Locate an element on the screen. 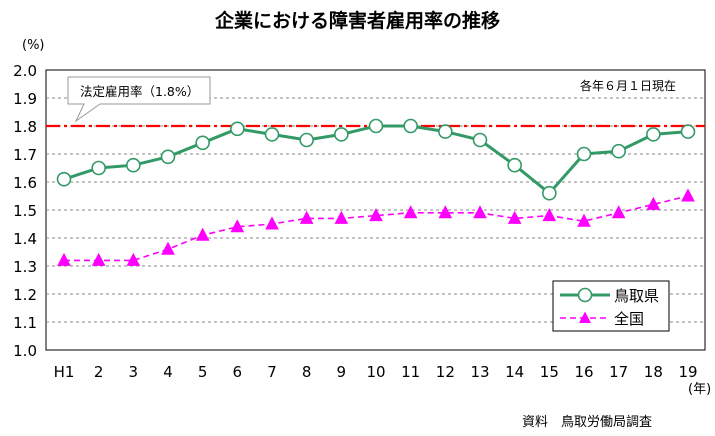 The width and height of the screenshot is (715, 436). x-tick-label: 8 is located at coordinates (307, 372).